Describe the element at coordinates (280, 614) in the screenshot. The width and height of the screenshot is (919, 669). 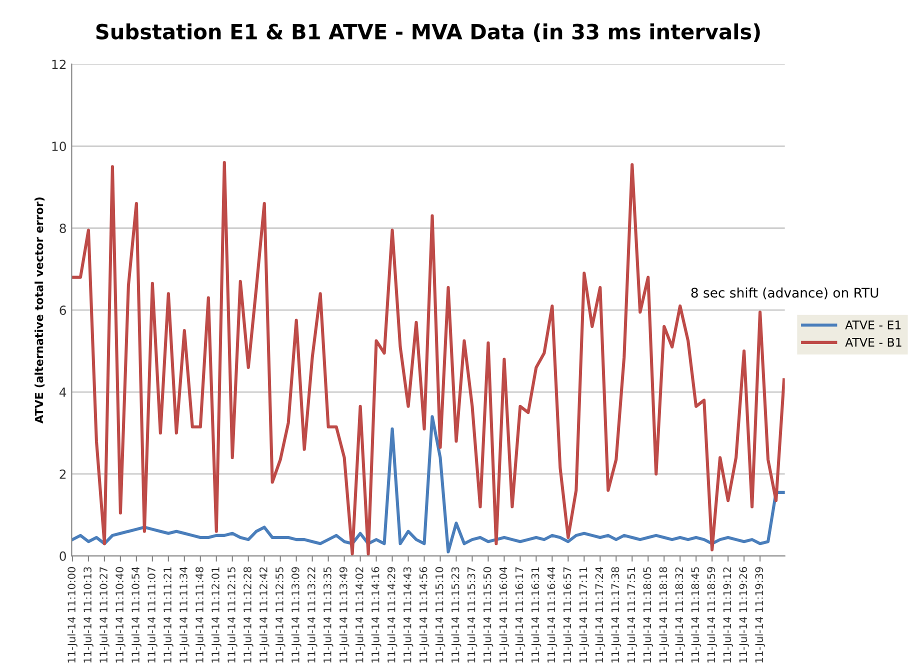
I see `x-tick-label: 11-Jul-14 11:12:55` at that location.